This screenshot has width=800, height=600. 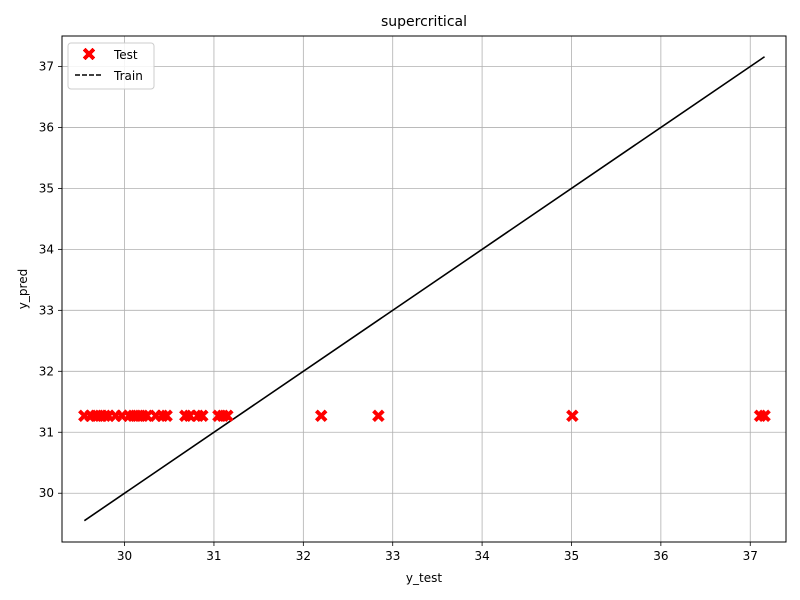 What do you see at coordinates (46, 310) in the screenshot?
I see `y-tick-label: 33` at bounding box center [46, 310].